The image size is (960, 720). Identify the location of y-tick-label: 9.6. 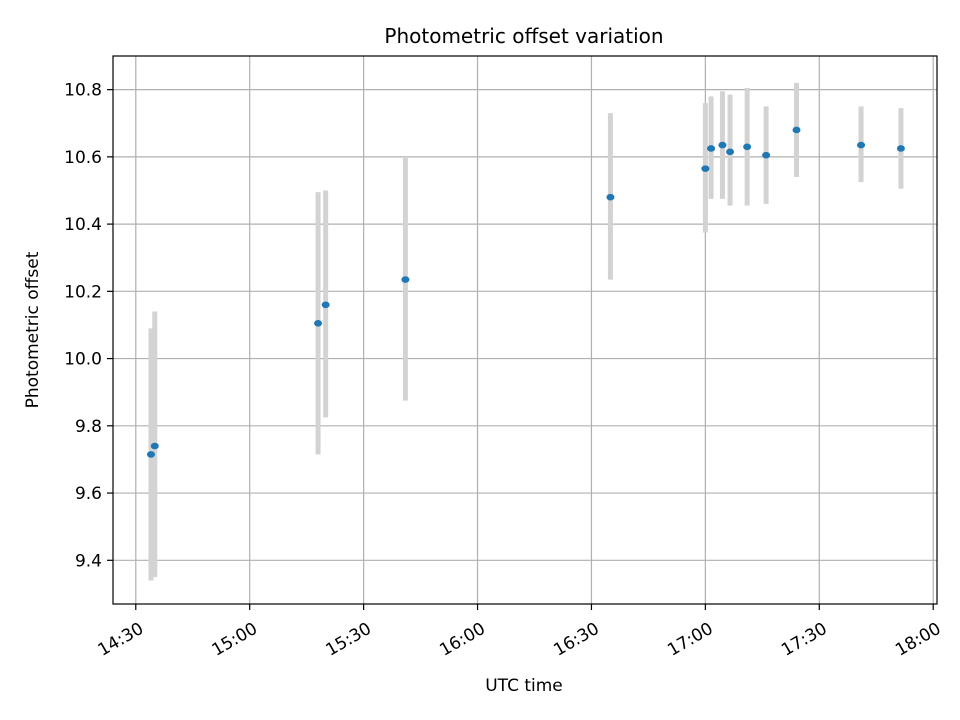
(88, 494).